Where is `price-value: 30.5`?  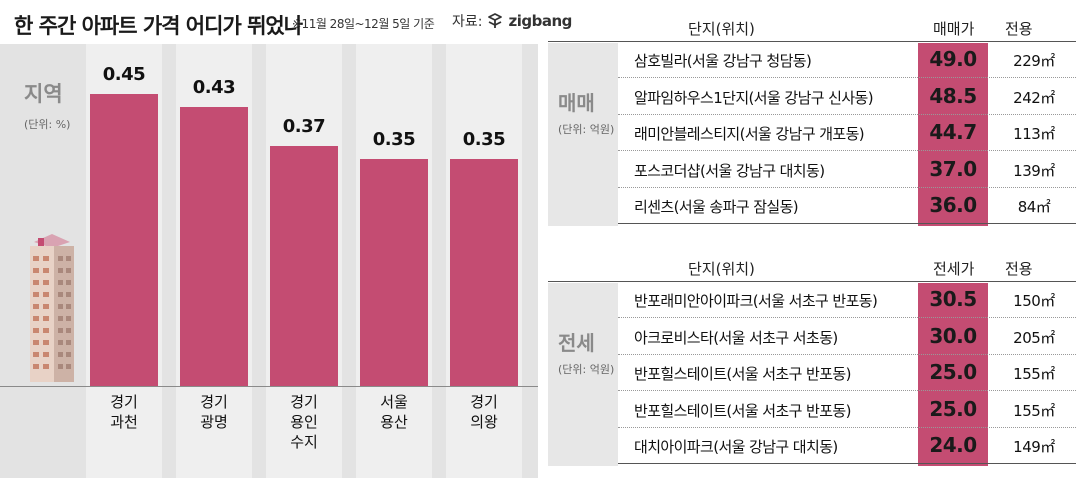 price-value: 30.5 is located at coordinates (953, 299).